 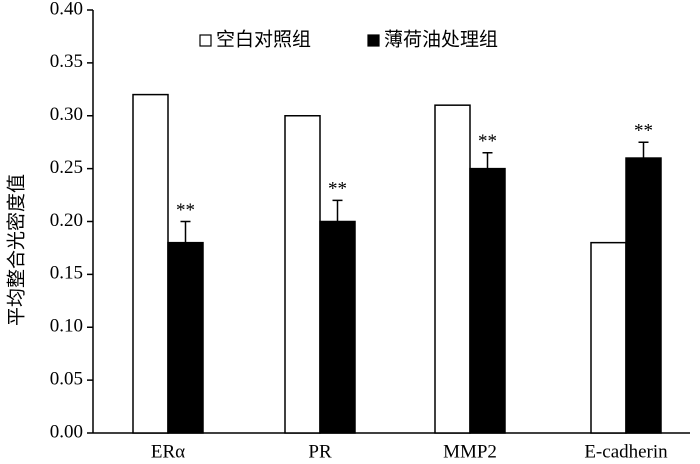 What do you see at coordinates (66, 9) in the screenshot?
I see `y-tick-label: 0.40` at bounding box center [66, 9].